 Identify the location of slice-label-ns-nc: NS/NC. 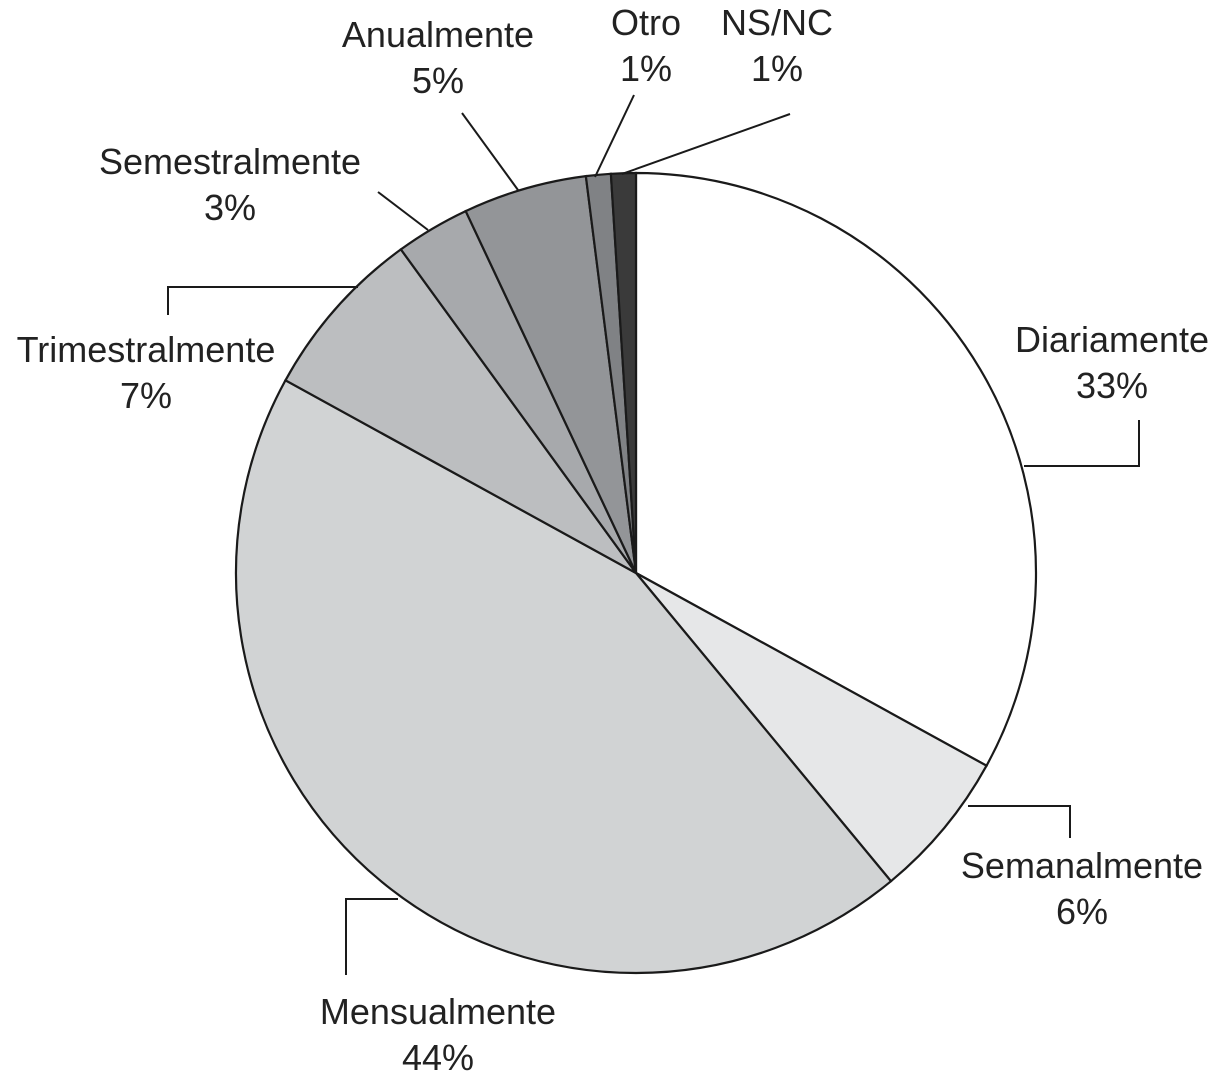
(777, 22).